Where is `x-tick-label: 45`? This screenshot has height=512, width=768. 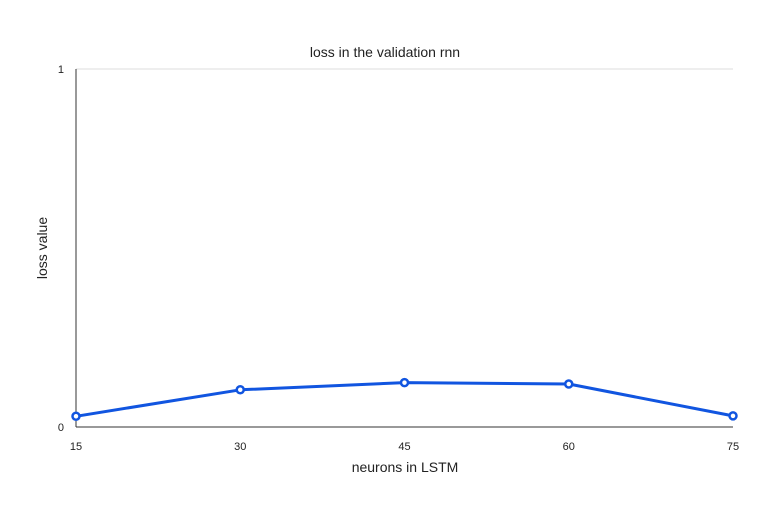
x-tick-label: 45 is located at coordinates (404, 447).